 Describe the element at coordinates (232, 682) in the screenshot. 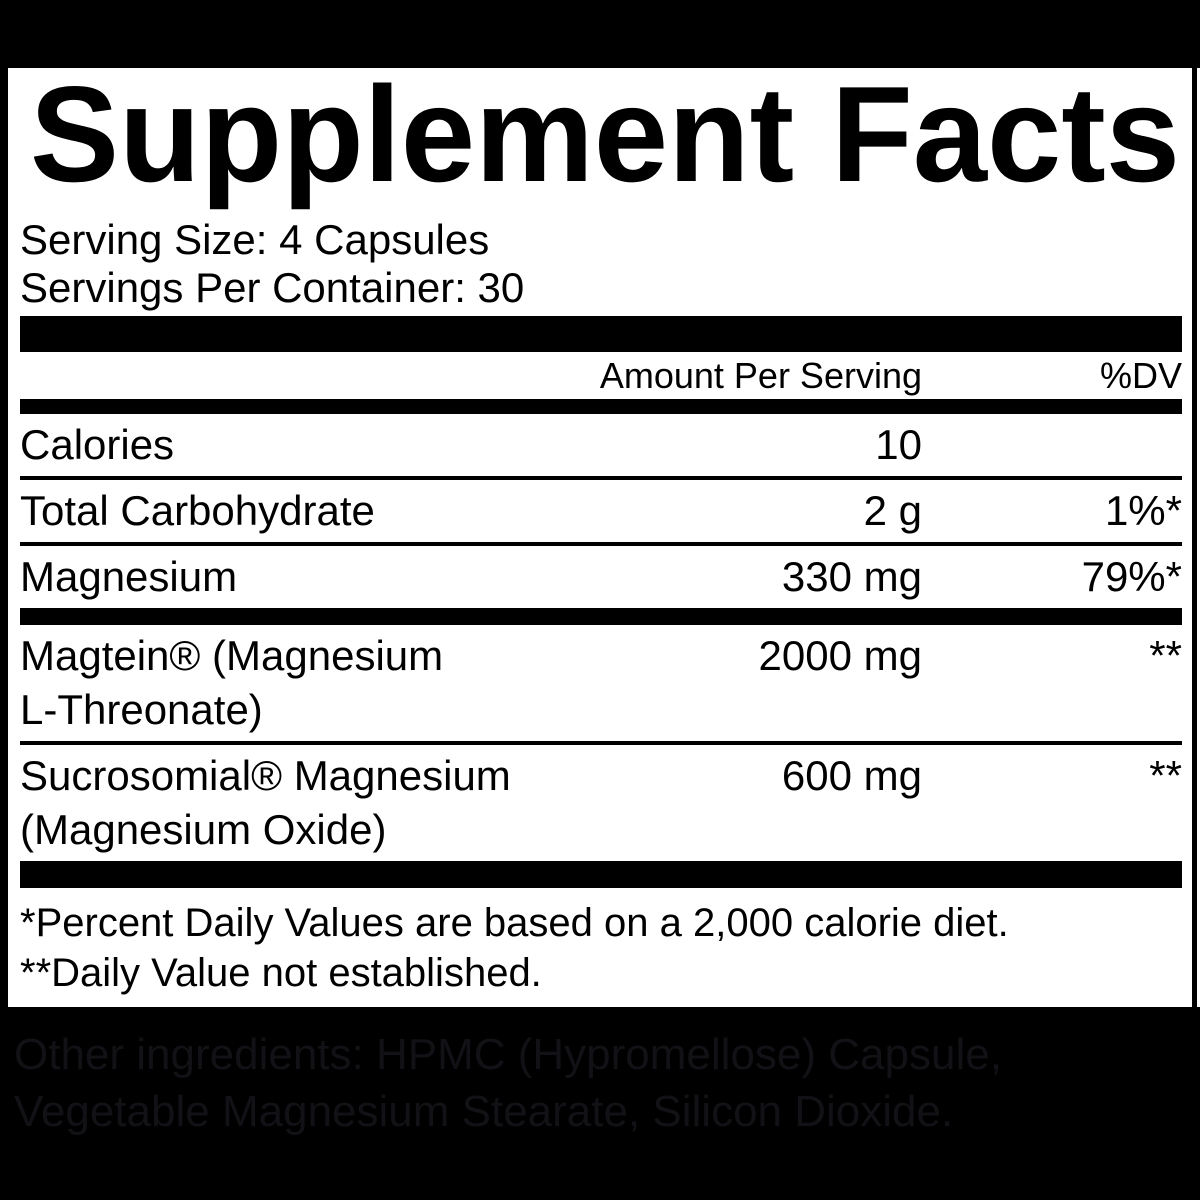

I see `nutrient-name: Magtein® (Magnesium L-Threonate)` at that location.